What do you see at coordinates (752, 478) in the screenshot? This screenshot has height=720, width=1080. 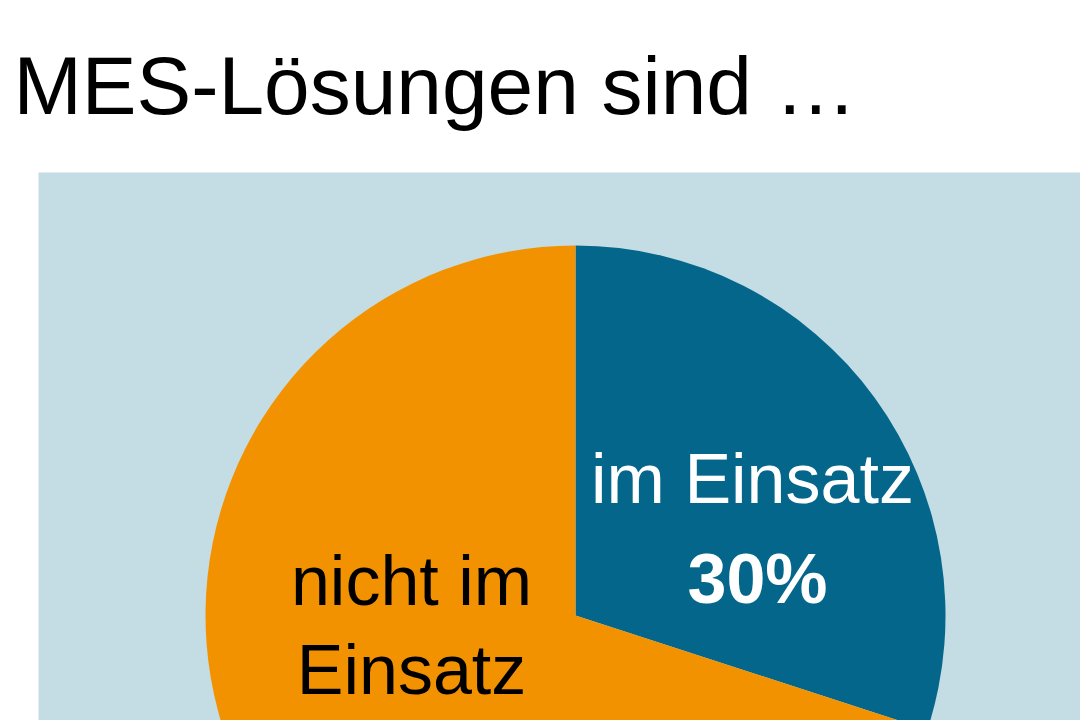 I see `slice-label: im Einsatz` at bounding box center [752, 478].